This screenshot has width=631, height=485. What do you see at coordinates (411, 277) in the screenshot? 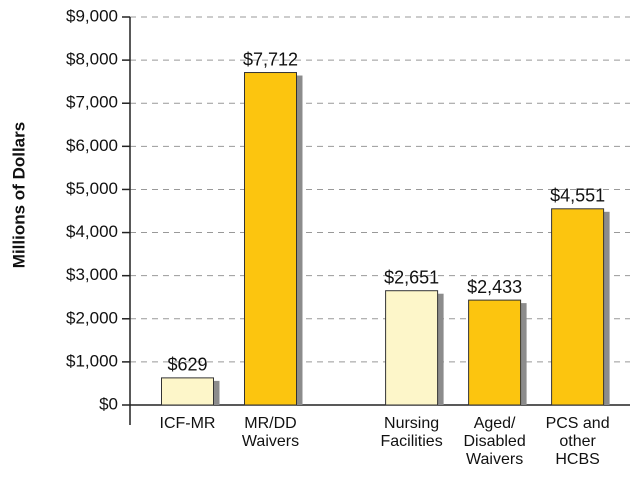
I see `value-label: $2,651` at bounding box center [411, 277].